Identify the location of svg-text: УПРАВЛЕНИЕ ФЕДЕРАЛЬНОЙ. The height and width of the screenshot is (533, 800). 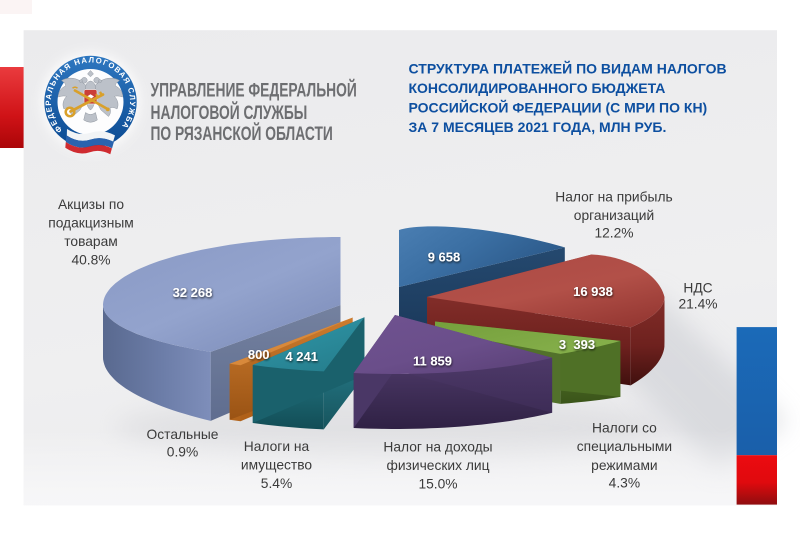
(254, 90).